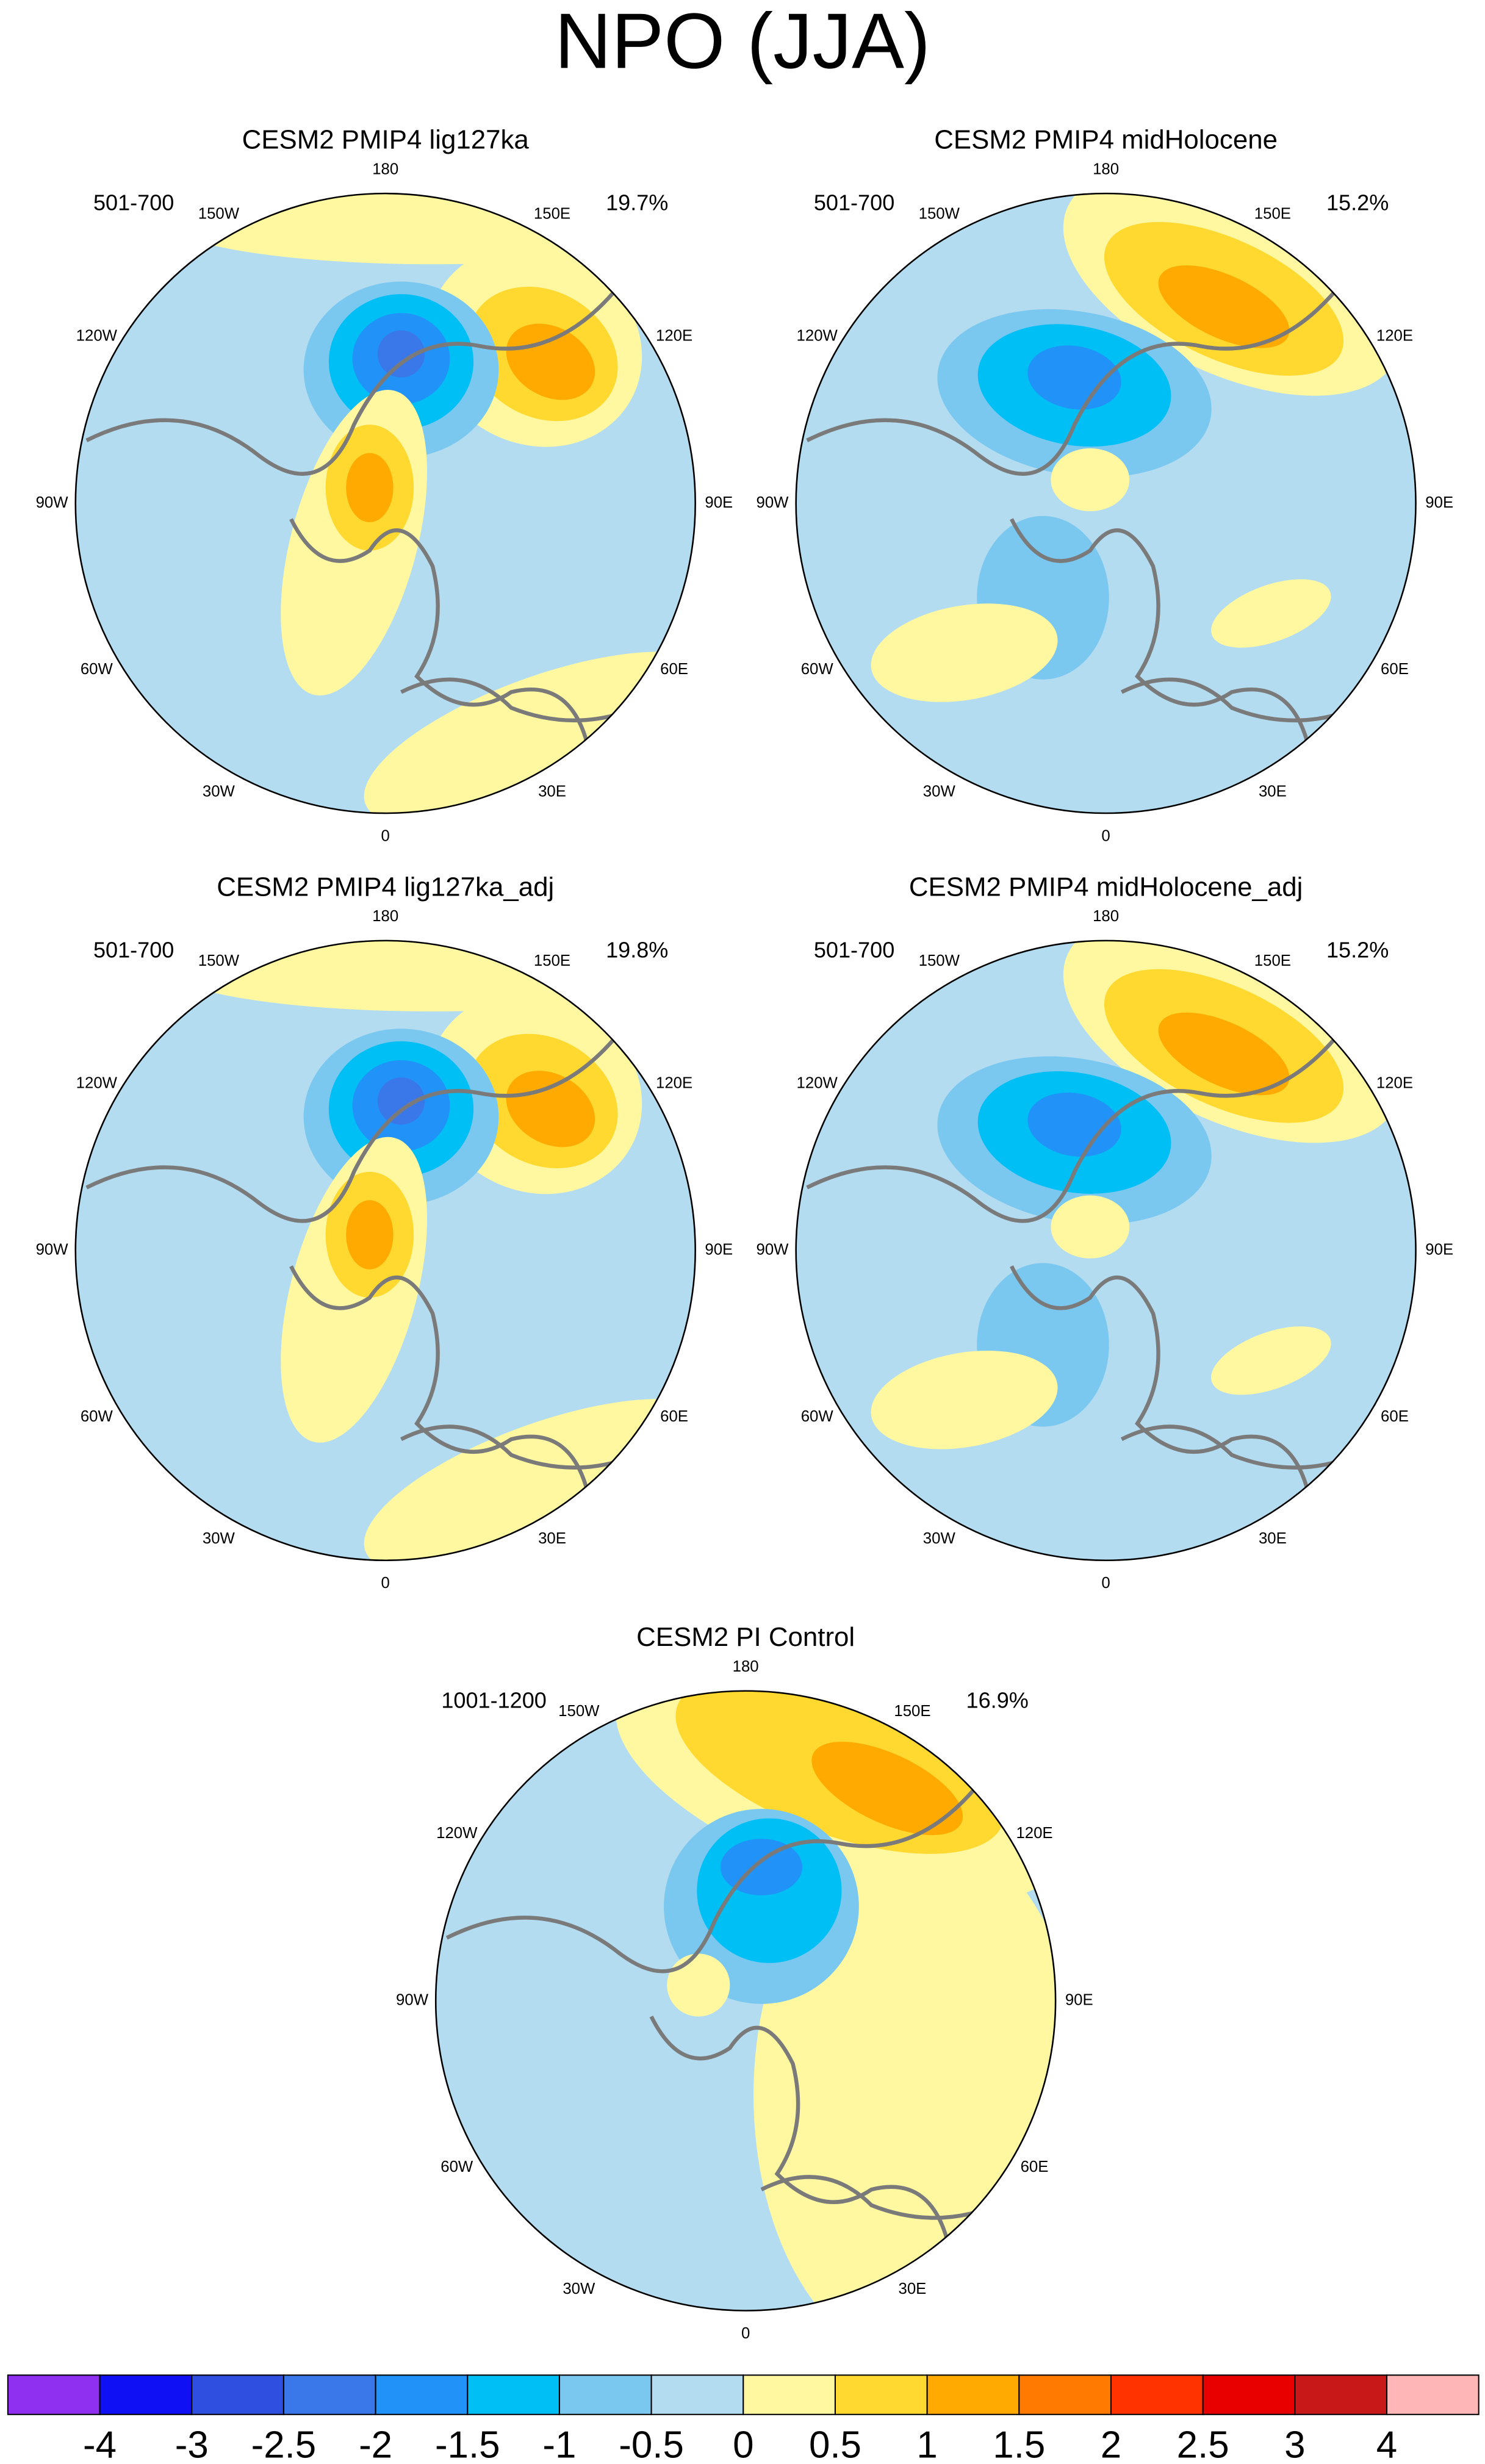 This screenshot has width=1485, height=2464. Describe the element at coordinates (835, 2444) in the screenshot. I see `colorbar-label: 0.5` at that location.